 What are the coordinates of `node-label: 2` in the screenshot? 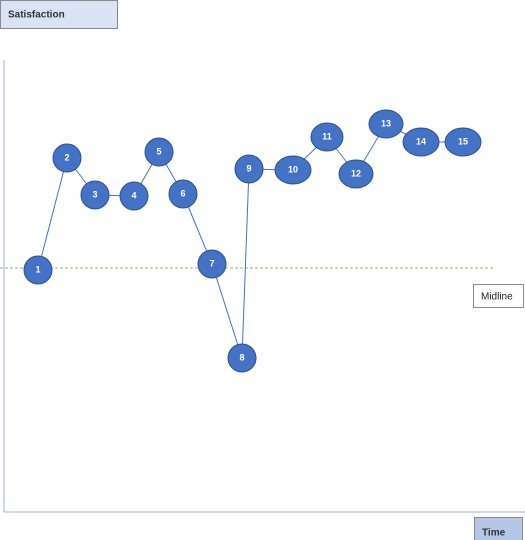 It's located at (66, 157).